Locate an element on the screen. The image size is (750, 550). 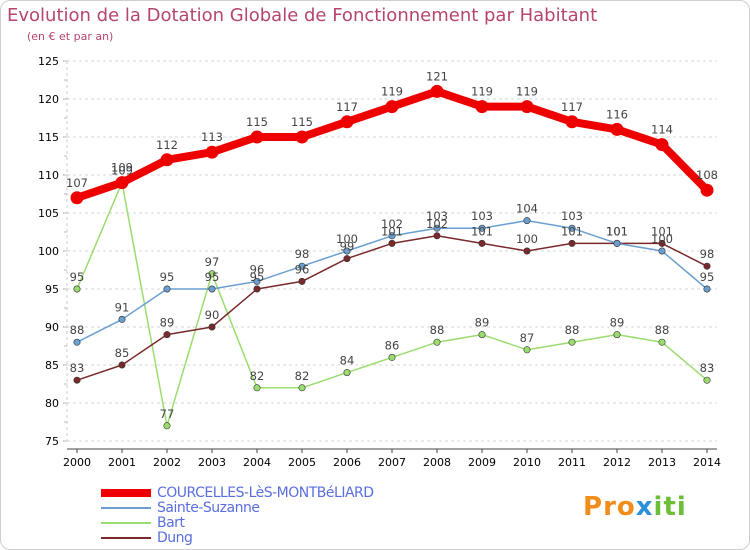
x-tick-label: 2014 is located at coordinates (707, 462).